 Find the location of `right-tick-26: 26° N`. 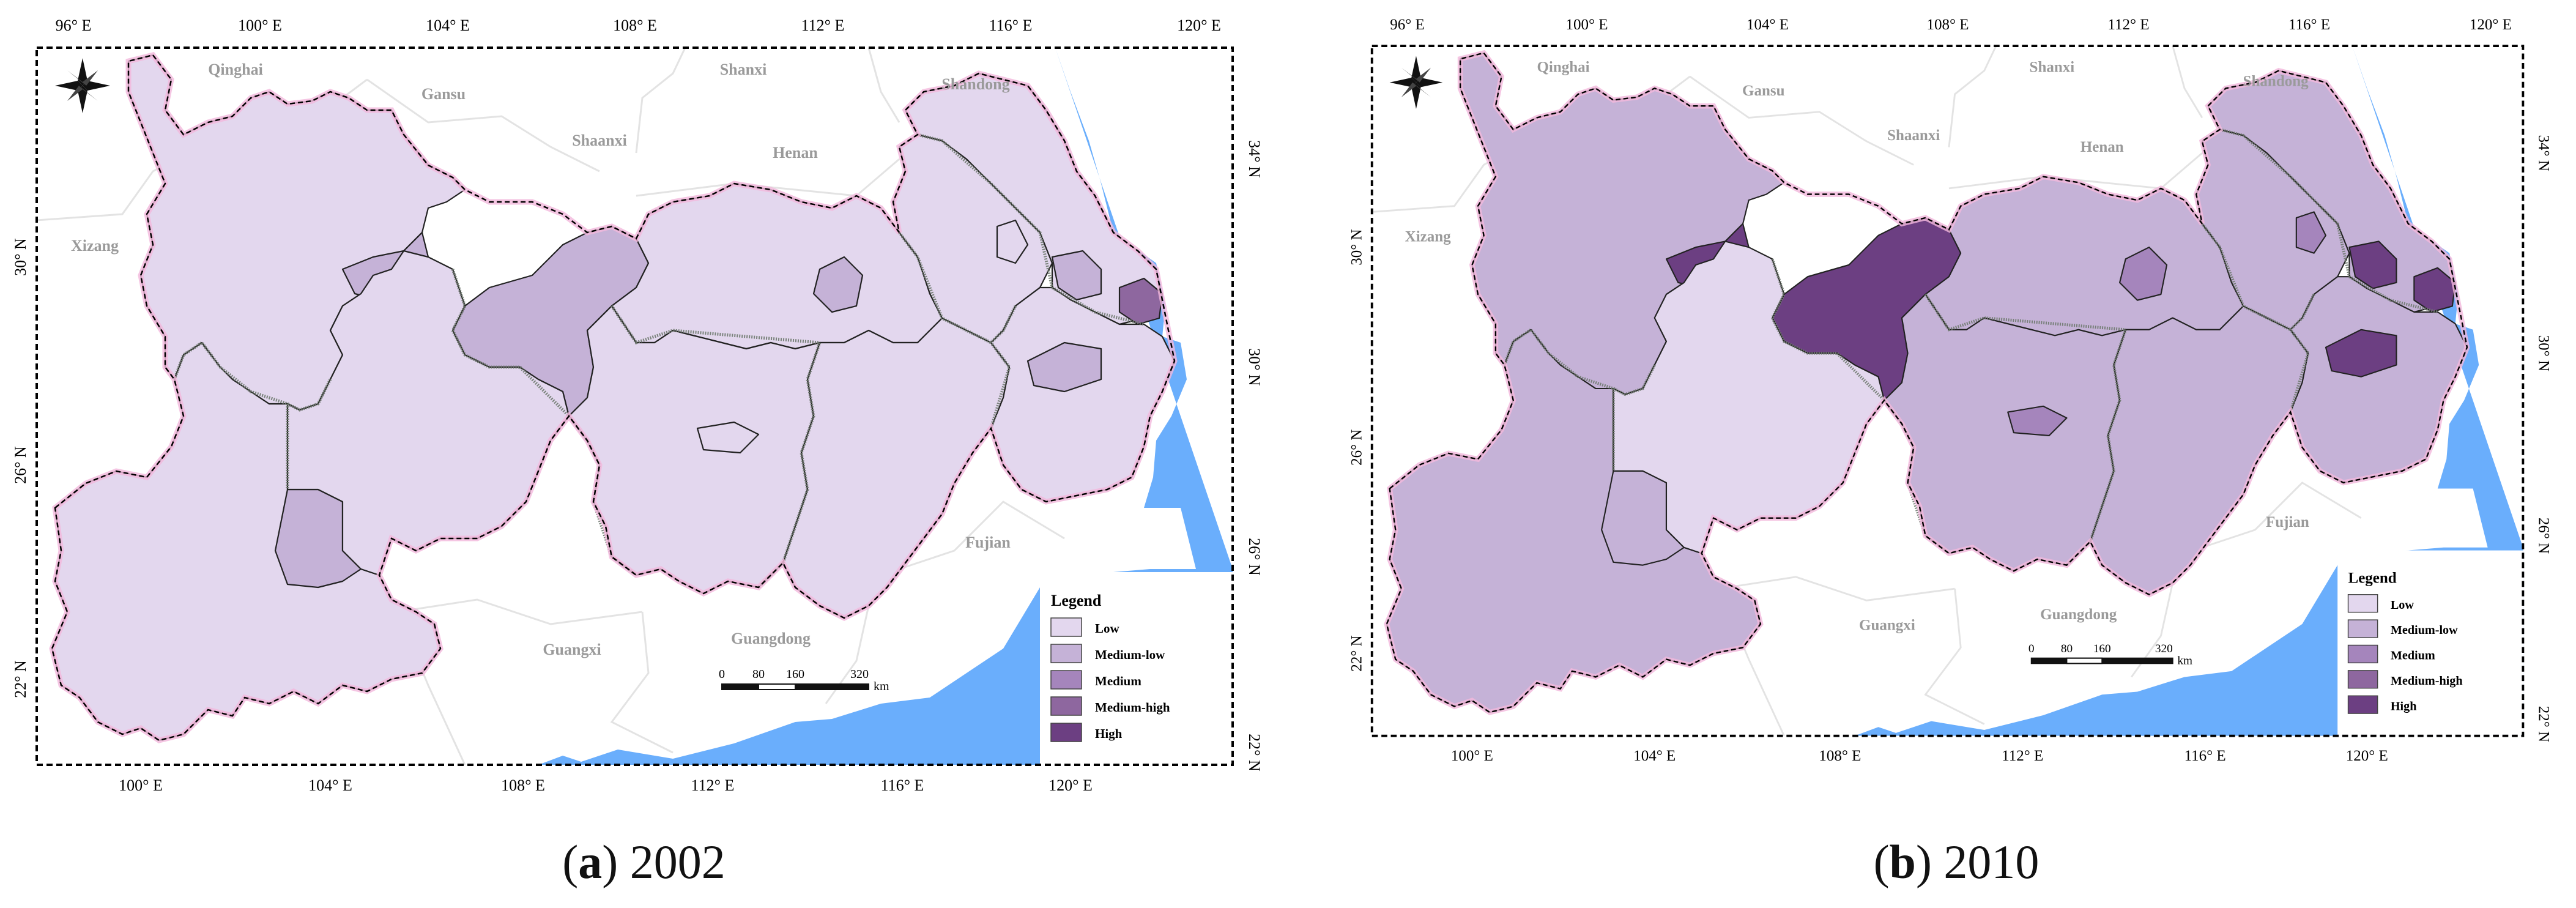

right-tick-26: 26° N is located at coordinates (1254, 557).